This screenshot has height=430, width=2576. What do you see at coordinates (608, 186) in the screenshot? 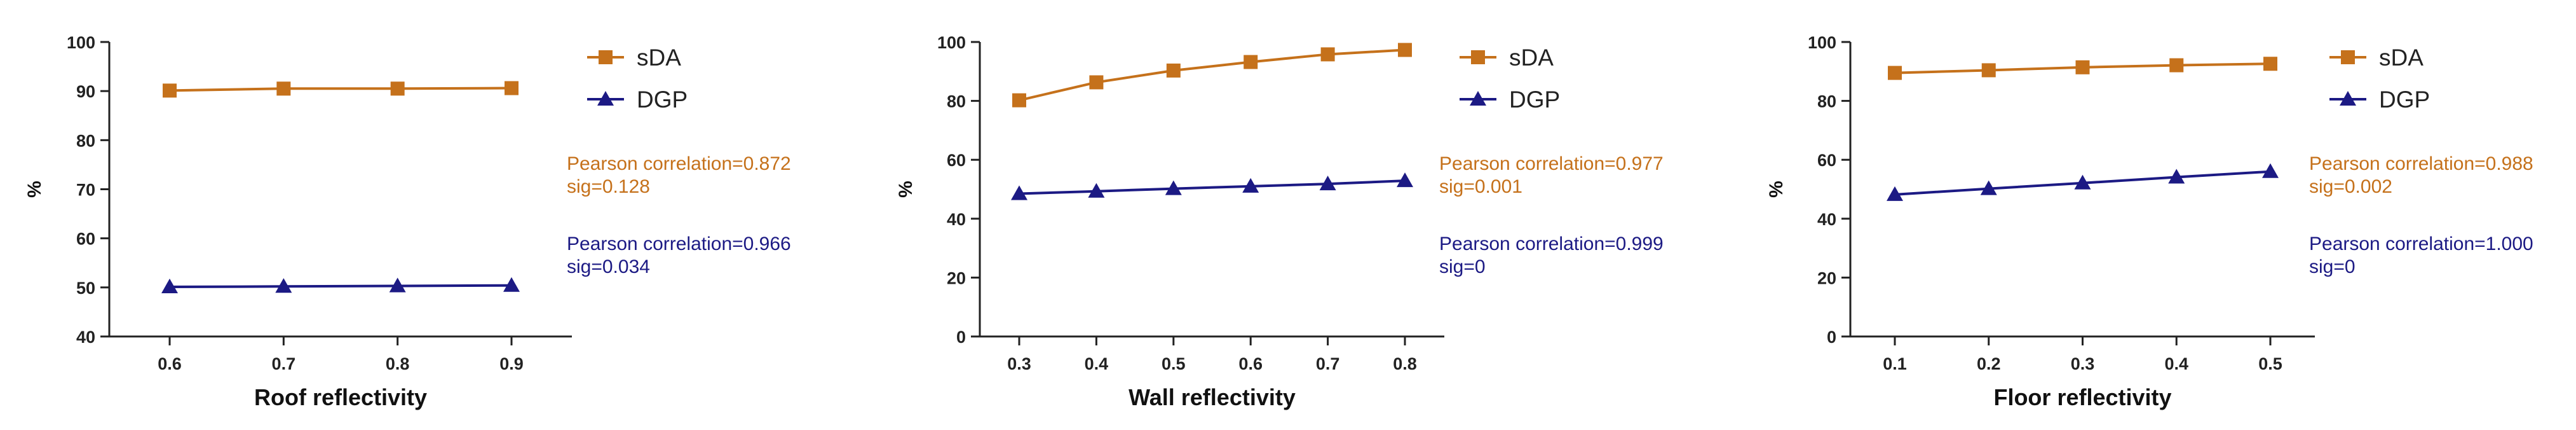
I see `significance-text: sig=0.128` at bounding box center [608, 186].